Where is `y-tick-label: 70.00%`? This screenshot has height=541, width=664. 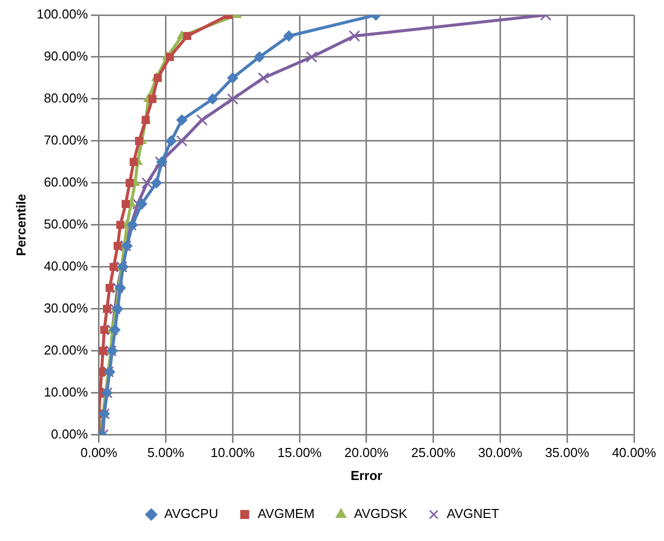 y-tick-label: 70.00% is located at coordinates (66, 140).